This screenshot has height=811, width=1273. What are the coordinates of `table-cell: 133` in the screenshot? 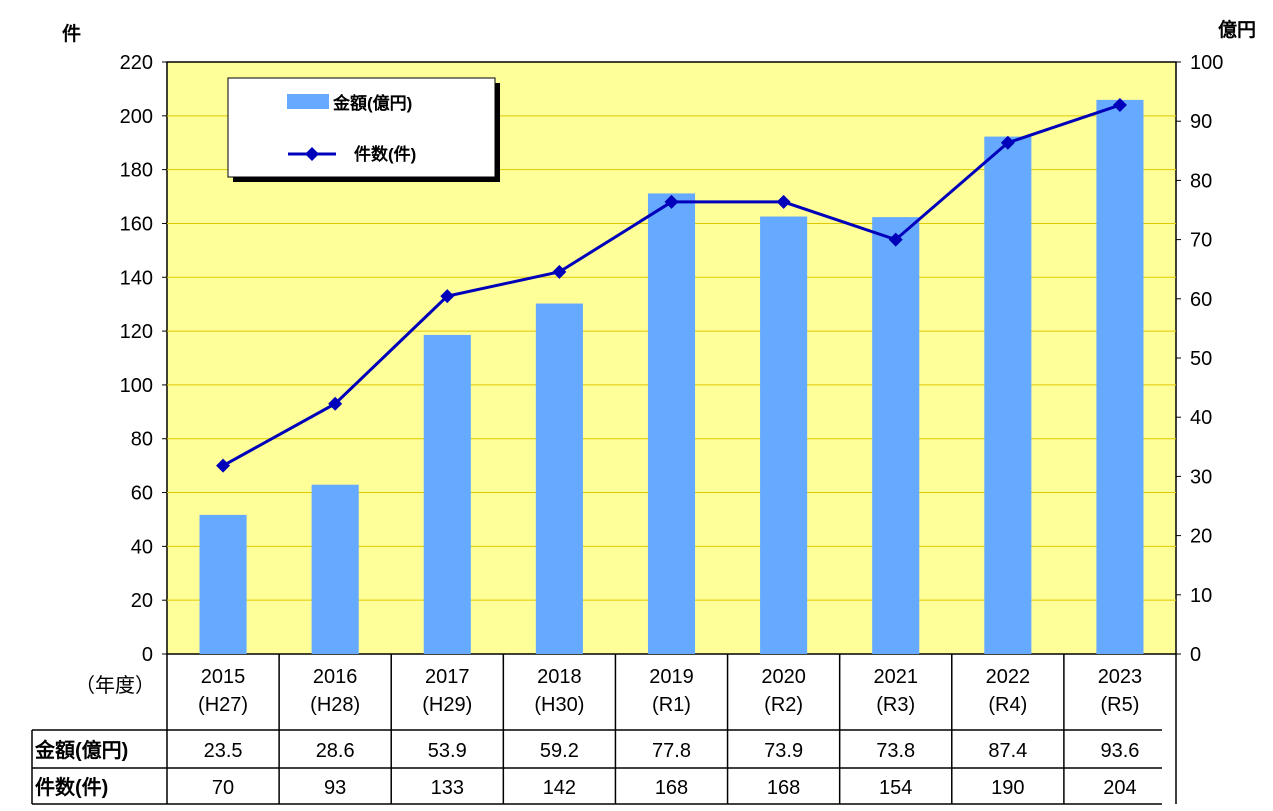 It's located at (447, 788).